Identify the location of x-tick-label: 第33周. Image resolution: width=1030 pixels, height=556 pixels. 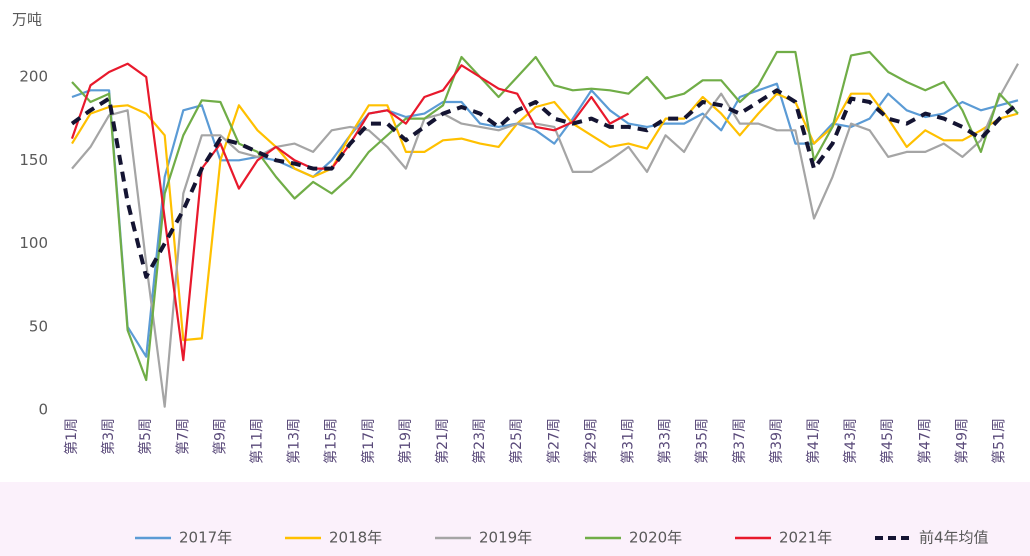
(665, 441).